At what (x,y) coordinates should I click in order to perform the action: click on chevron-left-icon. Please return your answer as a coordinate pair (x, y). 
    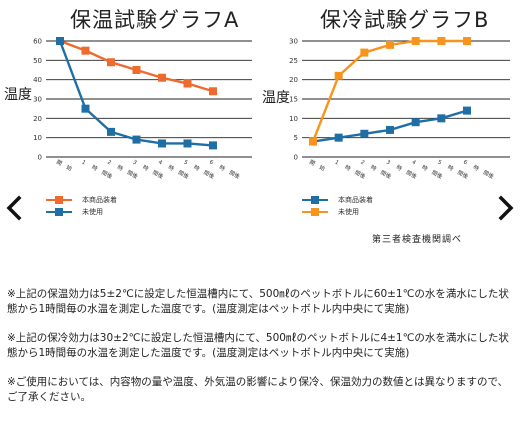
    Looking at the image, I should click on (14, 208).